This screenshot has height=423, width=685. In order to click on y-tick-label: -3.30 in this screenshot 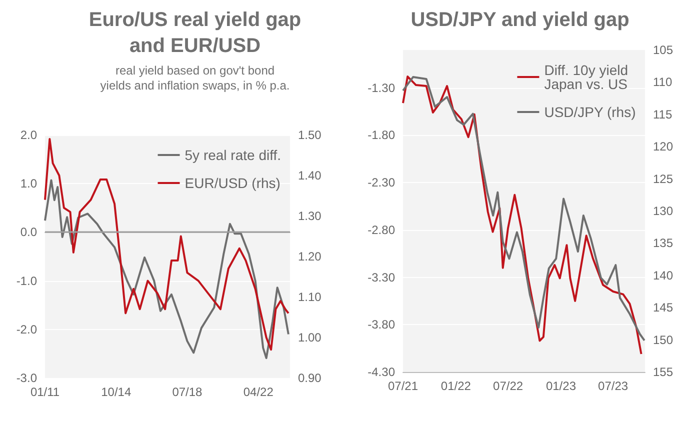, I will do `click(382, 277)`.